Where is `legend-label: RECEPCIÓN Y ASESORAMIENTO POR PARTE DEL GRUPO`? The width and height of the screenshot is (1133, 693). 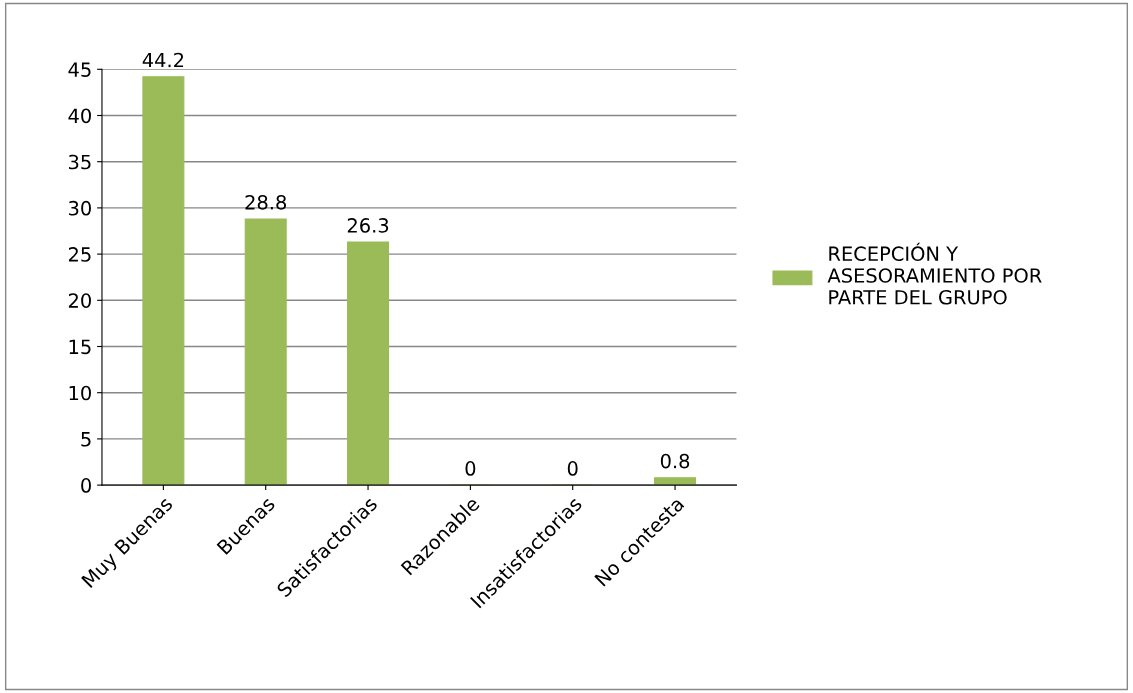 legend-label: RECEPCIÓN Y ASESORAMIENTO POR PARTE DEL GRUPO is located at coordinates (934, 273).